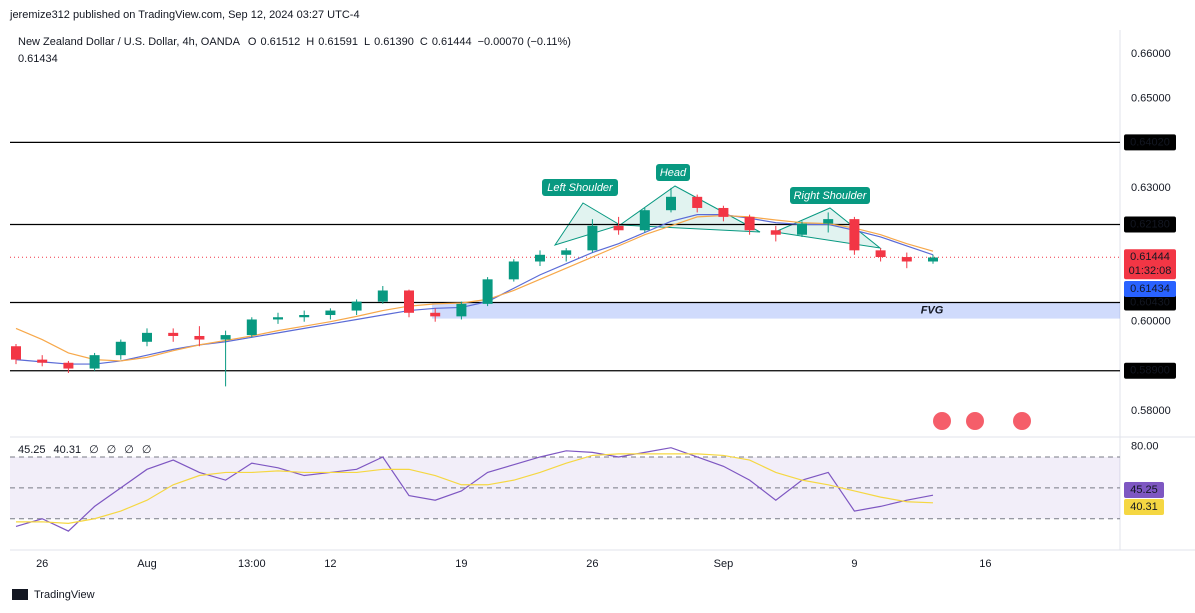  What do you see at coordinates (854, 564) in the screenshot?
I see `x-tick-label: 9` at bounding box center [854, 564].